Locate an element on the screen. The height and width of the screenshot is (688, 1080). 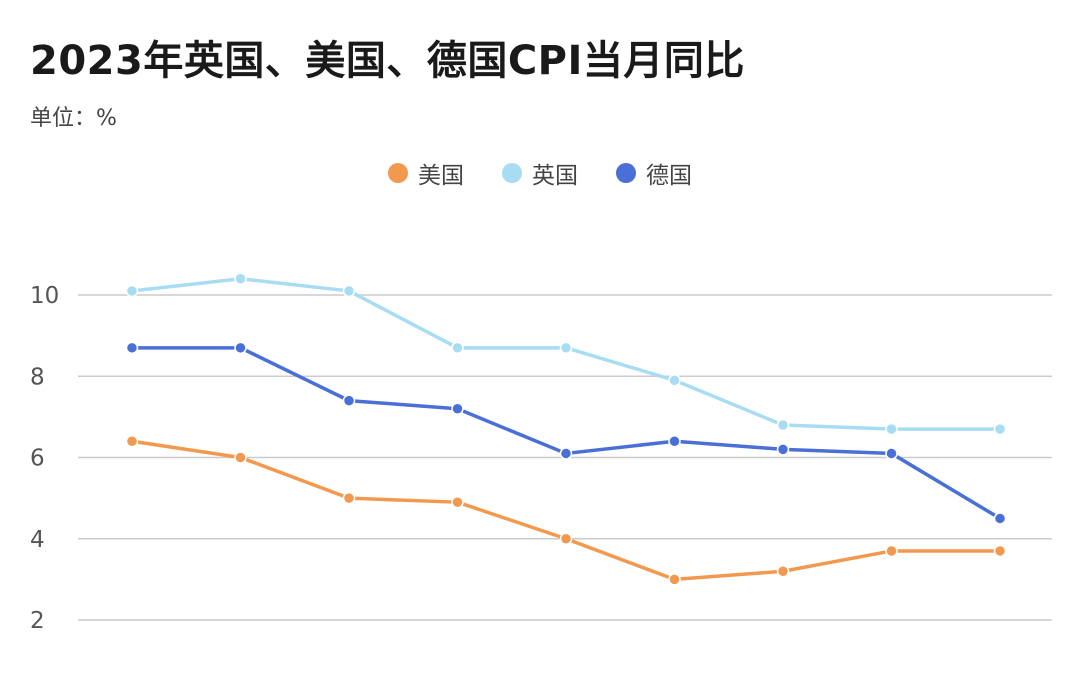
y-tick-label-2: 2 is located at coordinates (37, 621).